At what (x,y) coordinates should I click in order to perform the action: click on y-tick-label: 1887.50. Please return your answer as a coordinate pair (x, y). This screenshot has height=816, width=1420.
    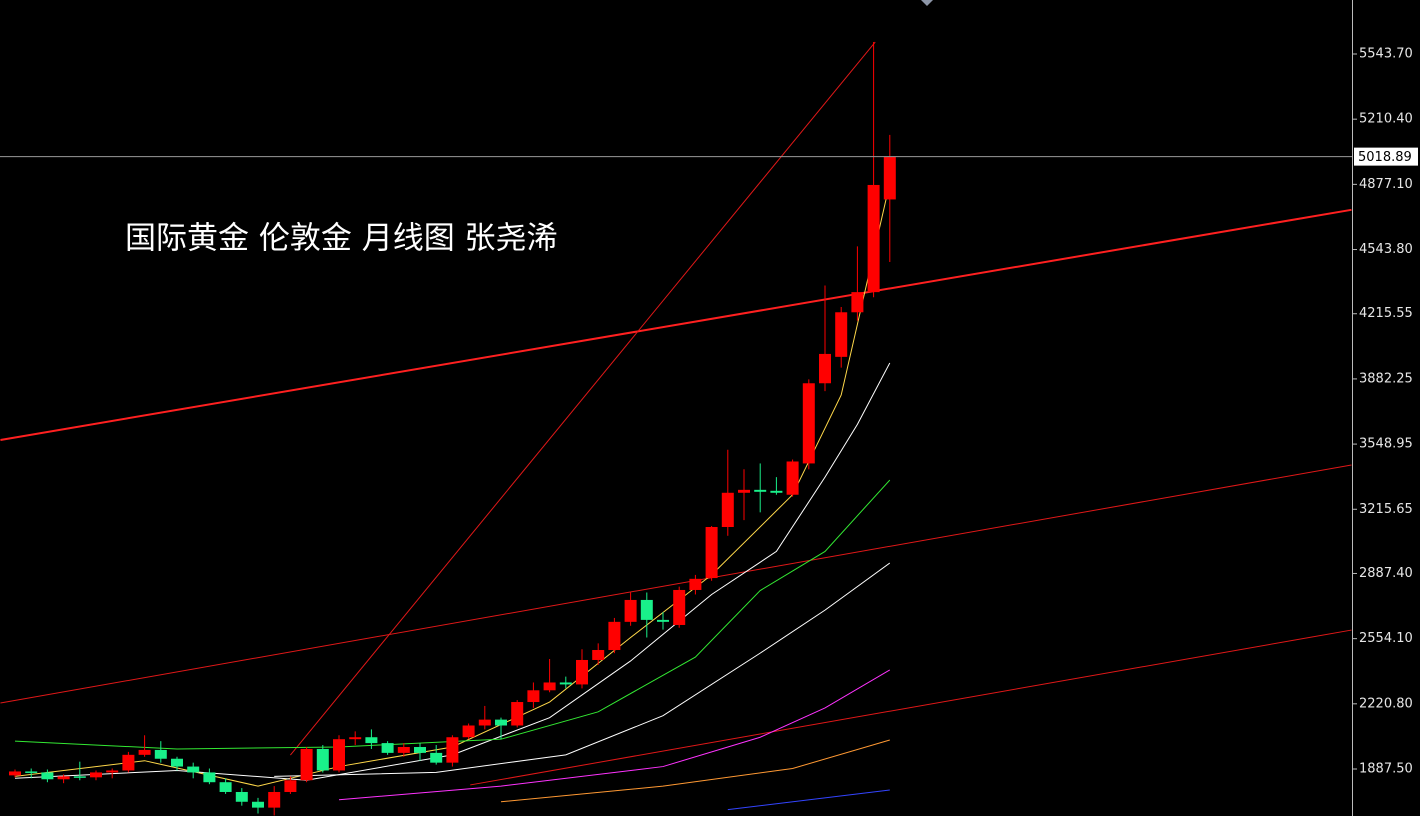
    Looking at the image, I should click on (1386, 769).